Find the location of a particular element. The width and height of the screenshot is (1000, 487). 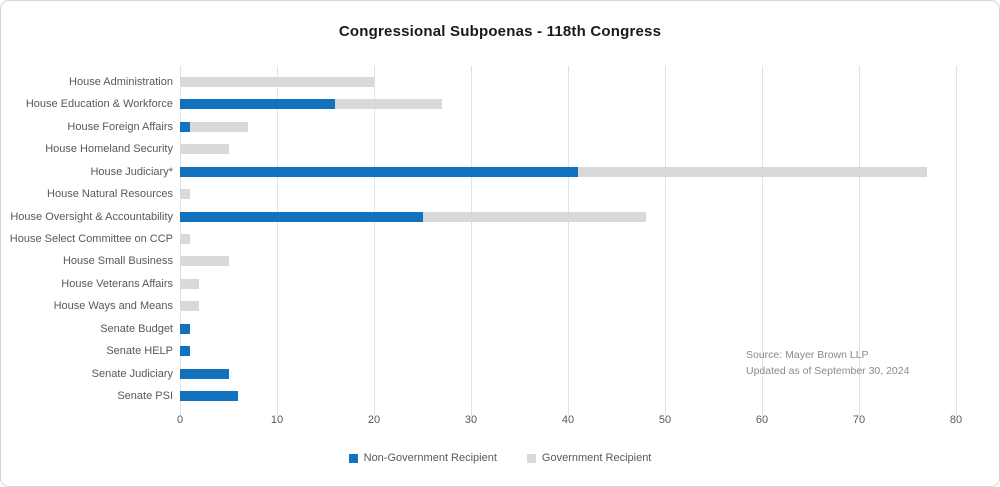

x-tick-label: 20 is located at coordinates (374, 420).